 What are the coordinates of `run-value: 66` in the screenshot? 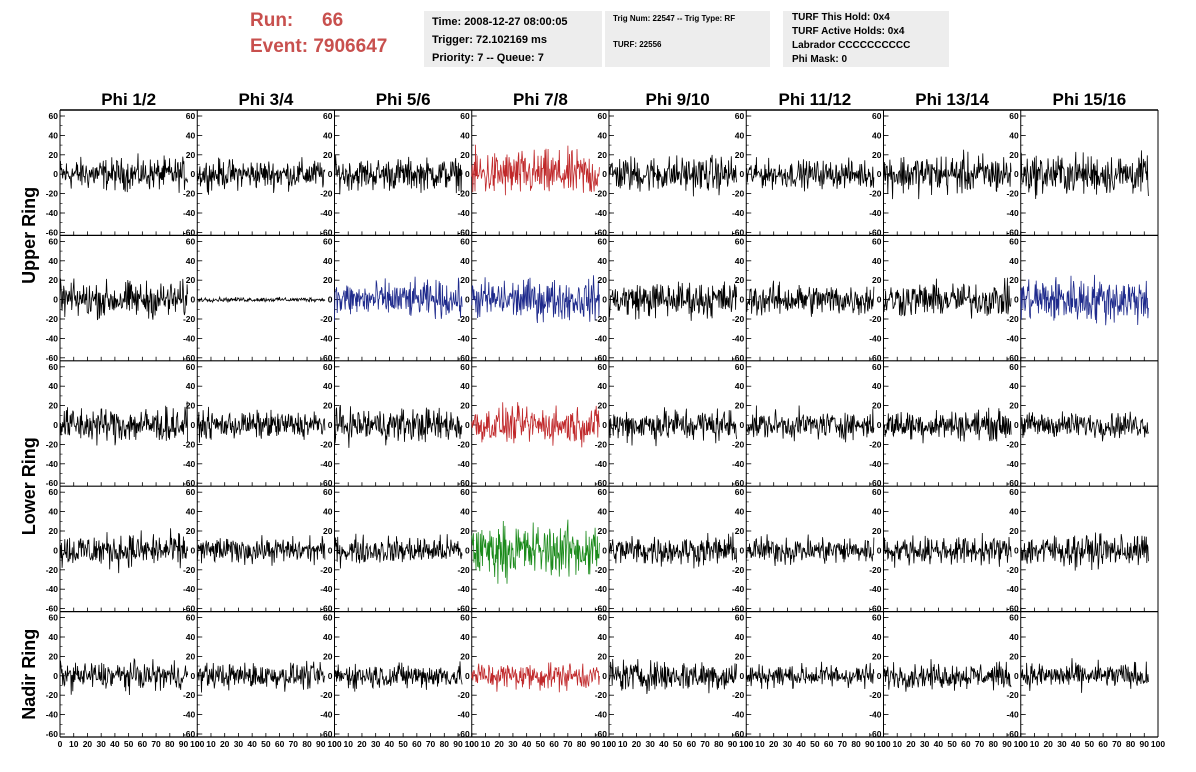 It's located at (333, 20).